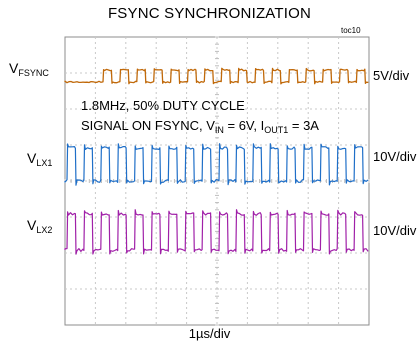  What do you see at coordinates (209, 333) in the screenshot?
I see `x-axis-label: 1µs/div` at bounding box center [209, 333].